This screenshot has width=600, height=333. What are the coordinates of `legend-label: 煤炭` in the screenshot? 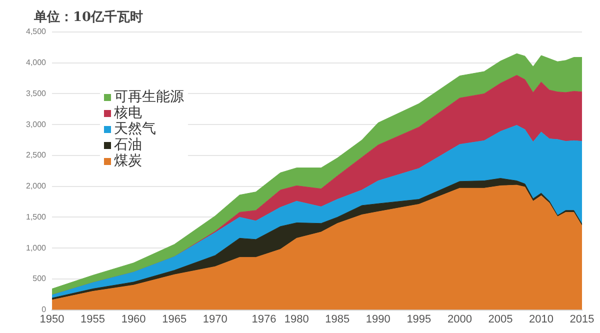 It's located at (128, 161).